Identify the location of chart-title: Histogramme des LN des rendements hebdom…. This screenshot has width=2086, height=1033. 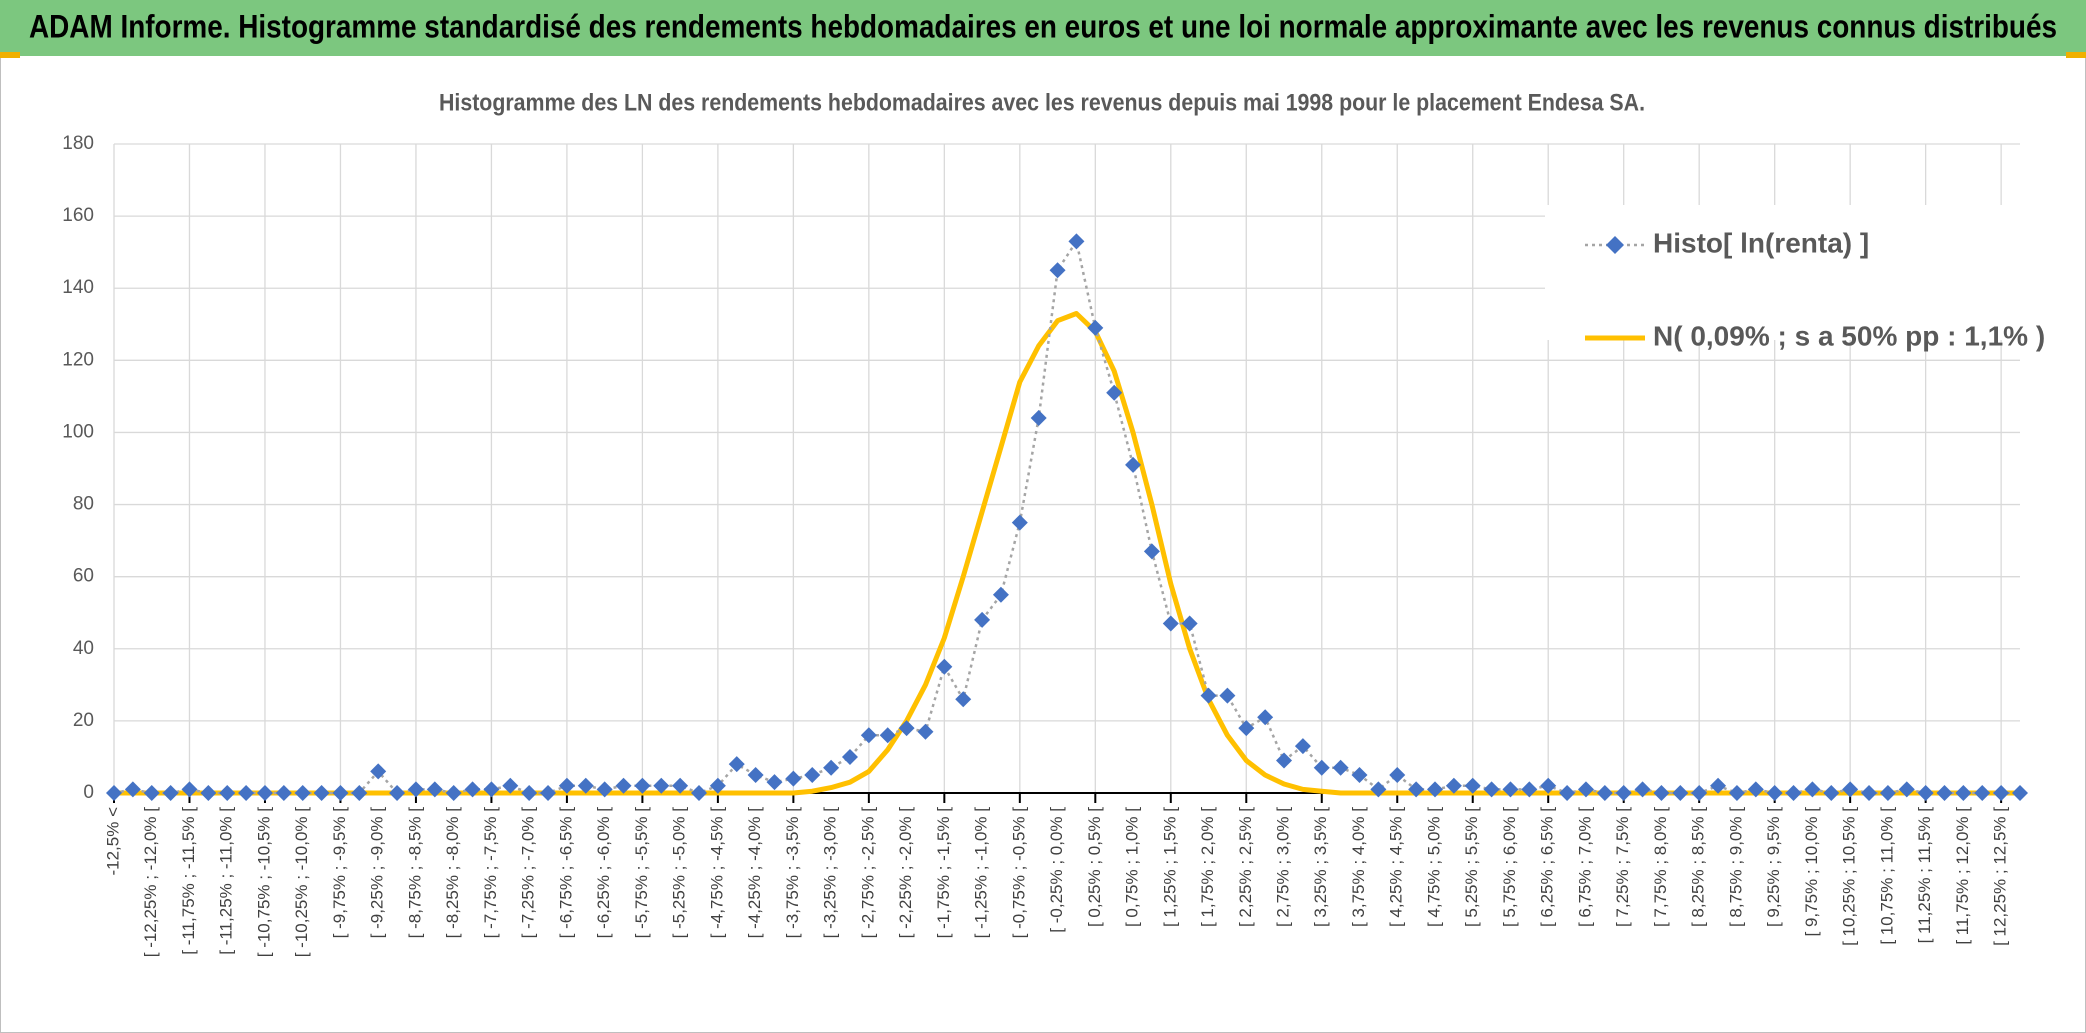
(1042, 102).